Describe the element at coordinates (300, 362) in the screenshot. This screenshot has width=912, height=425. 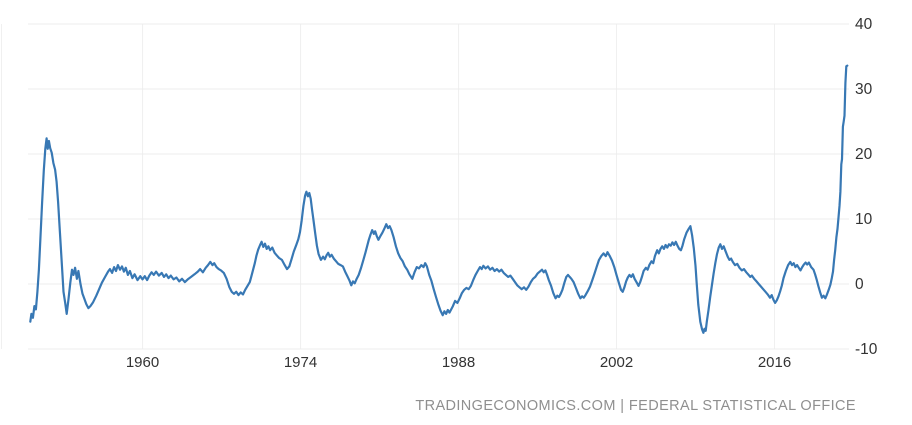
I see `x-axis-tick-label: 1974` at that location.